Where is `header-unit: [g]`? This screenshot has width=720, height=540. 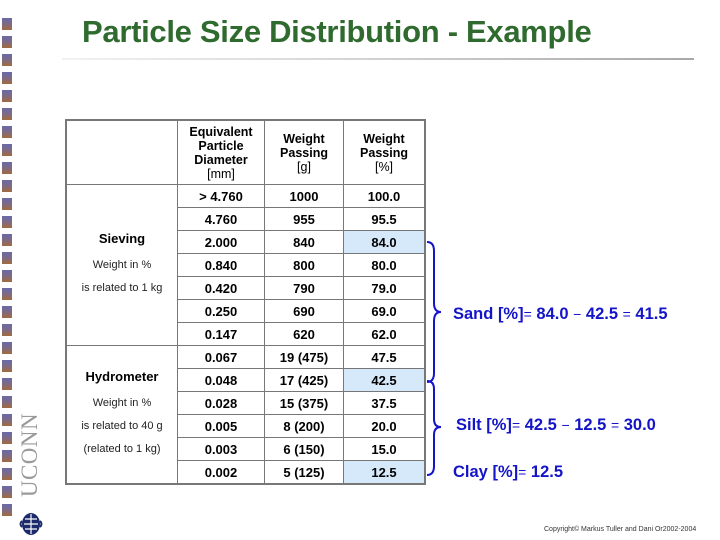 header-unit: [g] is located at coordinates (304, 166).